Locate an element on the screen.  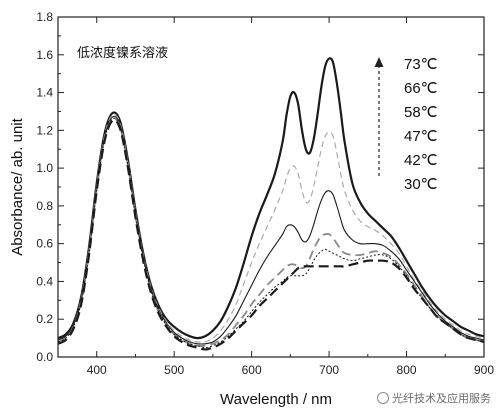
legend-entry: 30℃ is located at coordinates (421, 184).